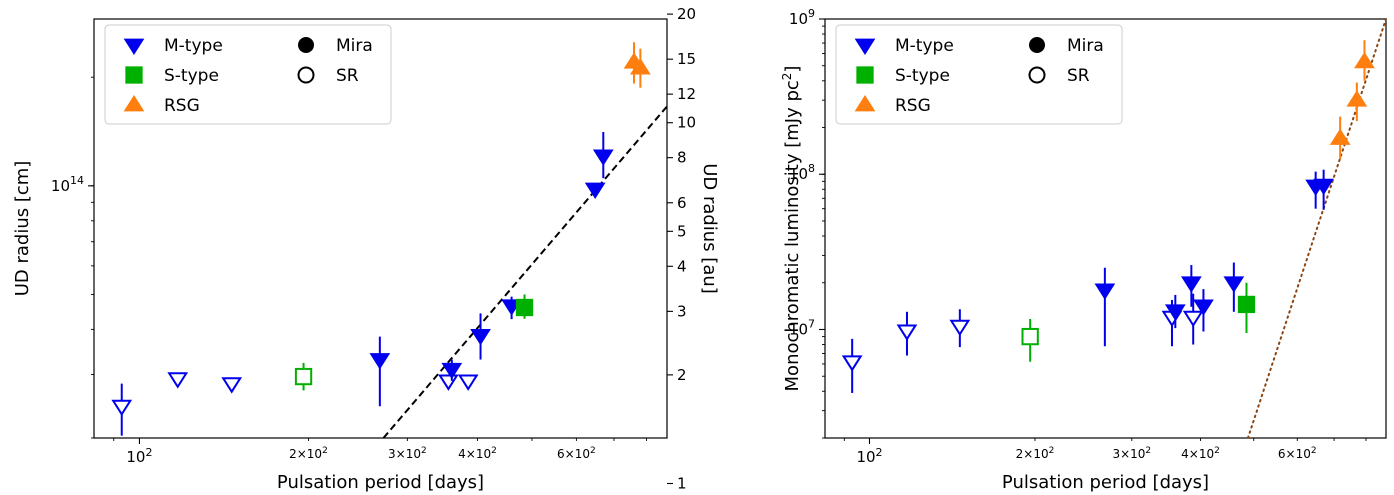 The width and height of the screenshot is (1394, 495). What do you see at coordinates (248, 74) in the screenshot?
I see `legend-box` at bounding box center [248, 74].